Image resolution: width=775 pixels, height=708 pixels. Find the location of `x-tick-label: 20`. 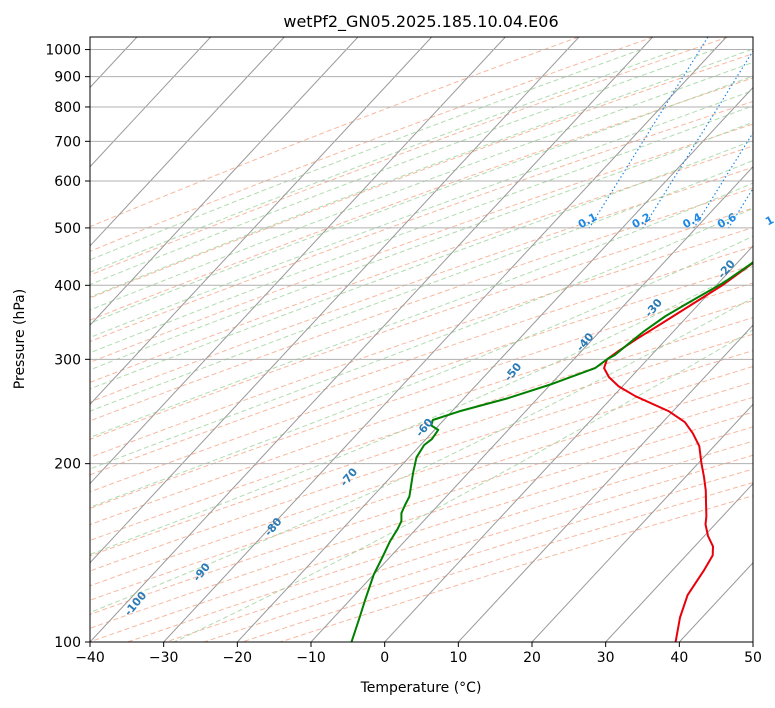

x-tick-label: 20 is located at coordinates (532, 658).